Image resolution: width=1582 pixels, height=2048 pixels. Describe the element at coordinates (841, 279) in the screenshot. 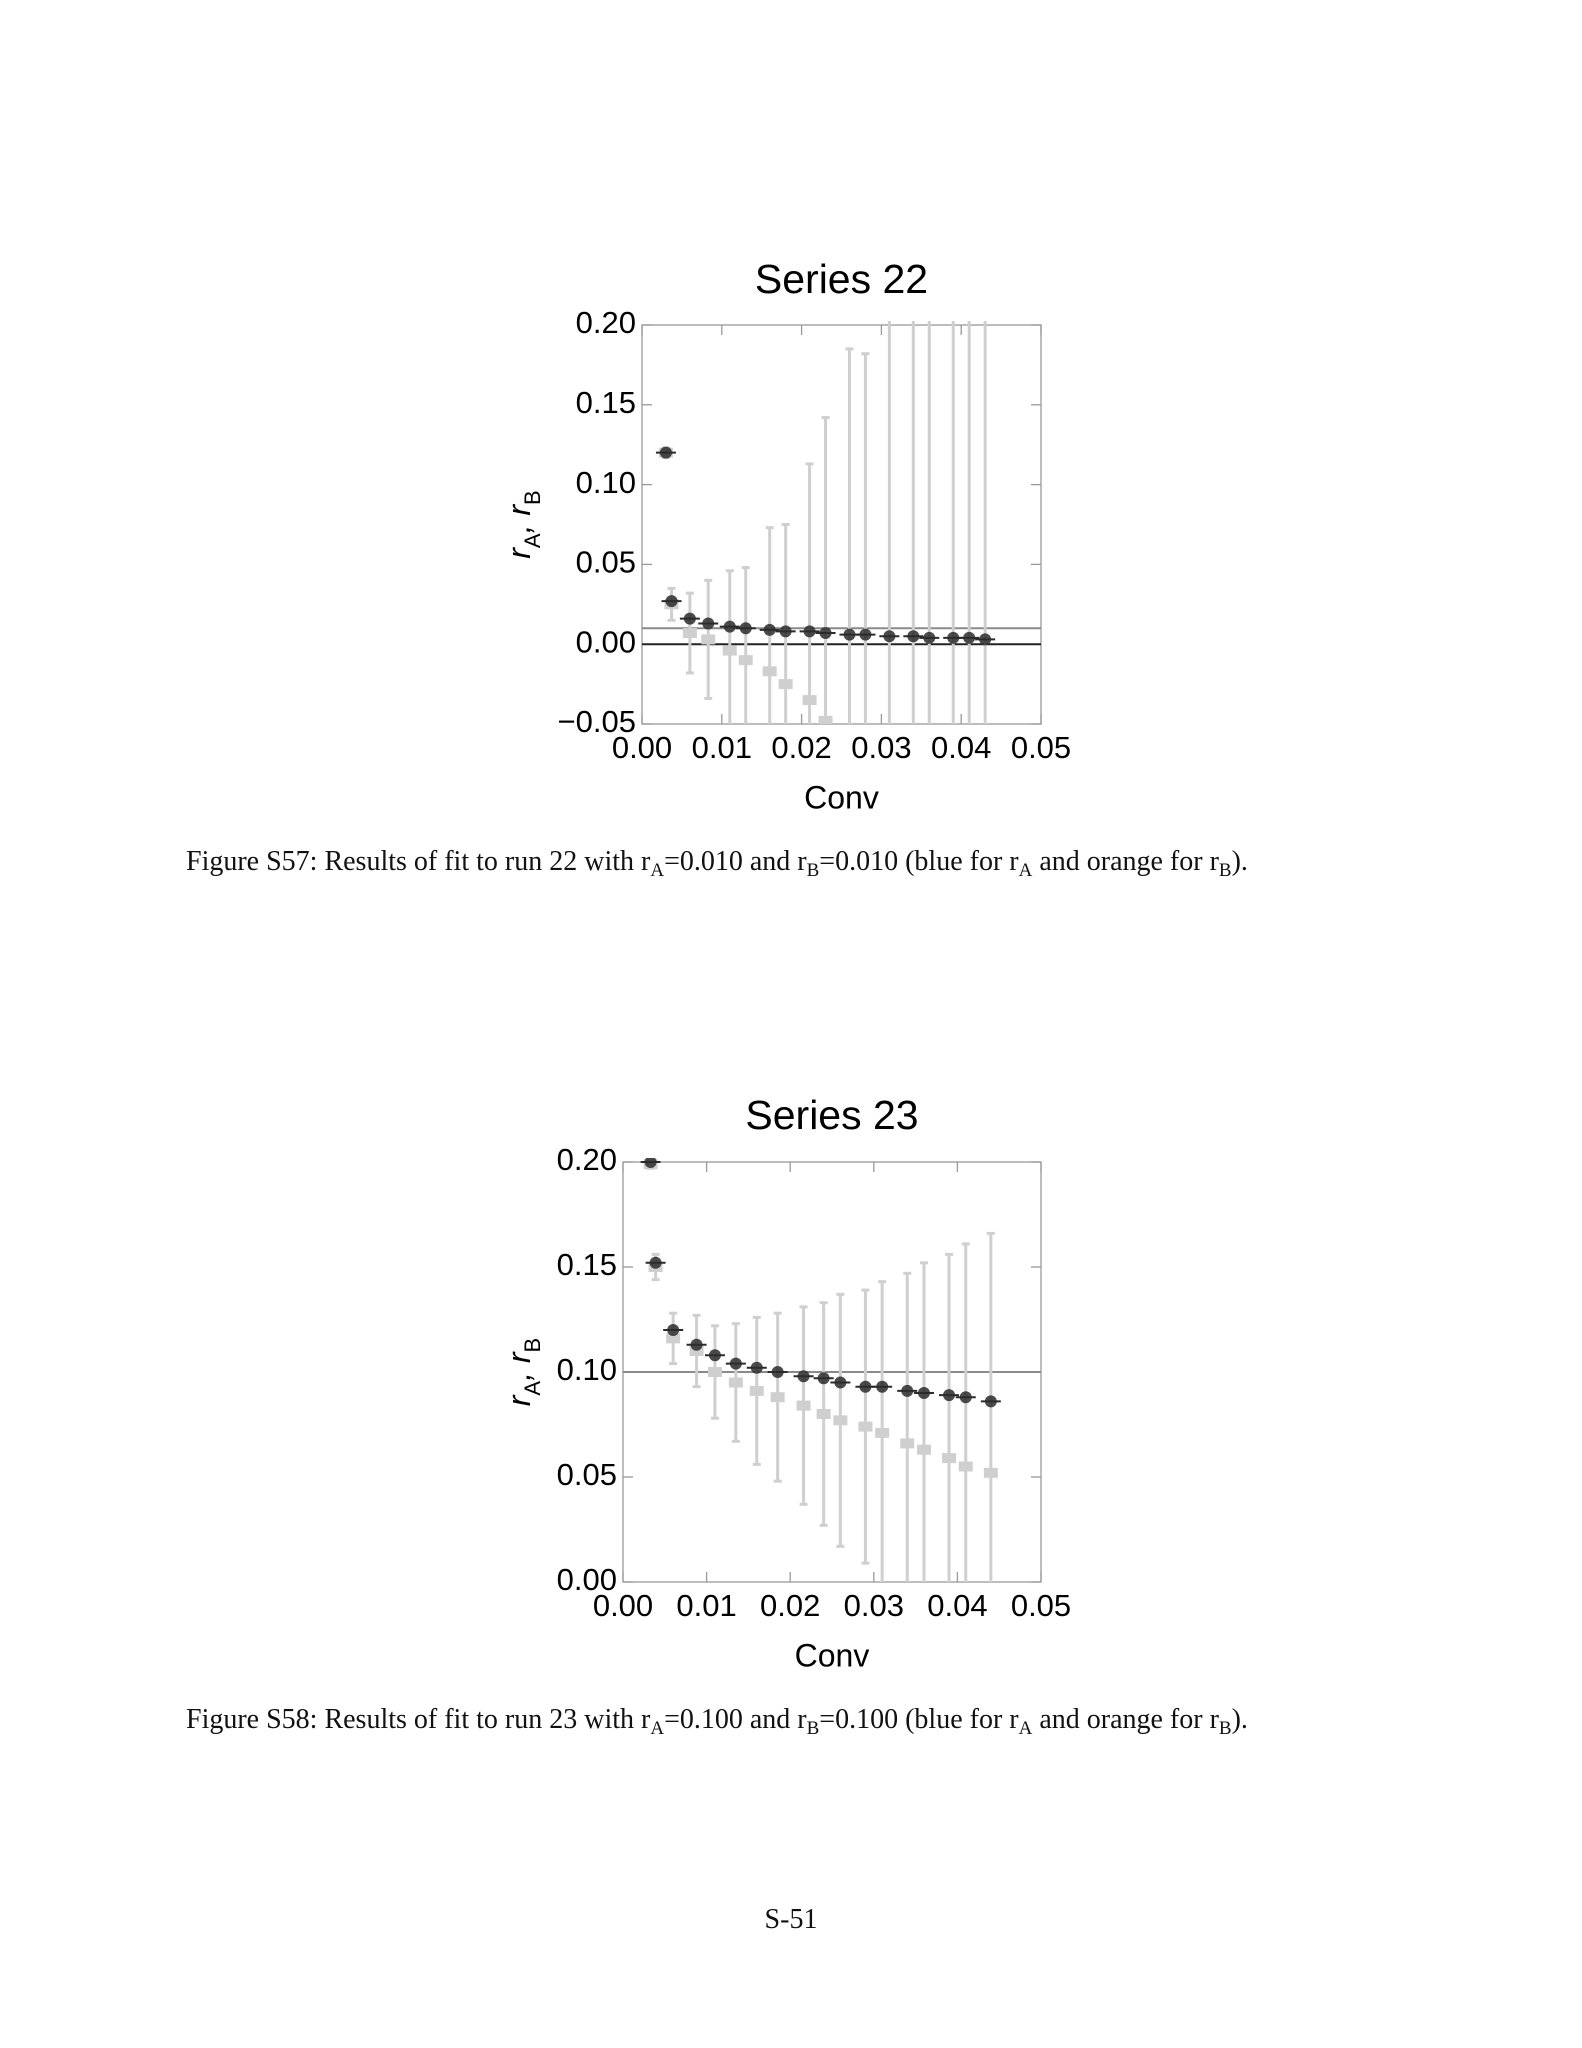

I see `chart-title: Series 22` at that location.